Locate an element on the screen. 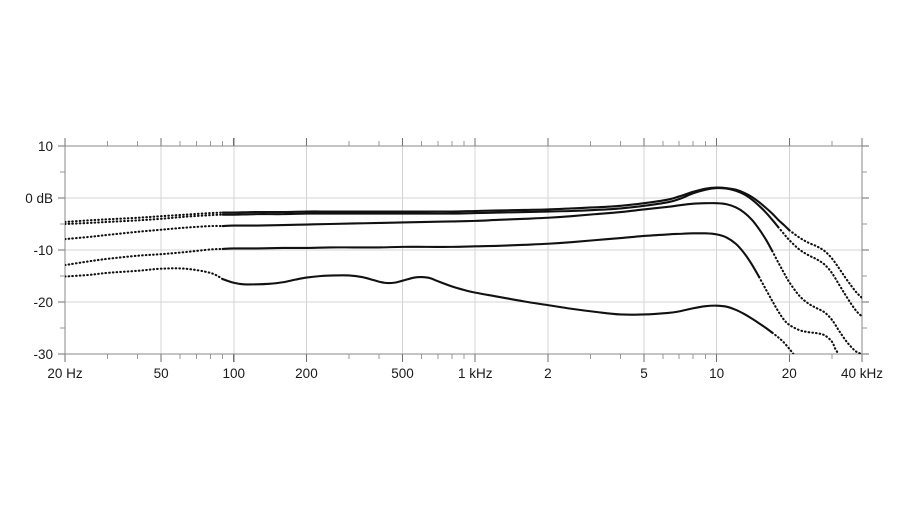 This screenshot has height=511, width=909. x-axis-tick-label: 100 is located at coordinates (233, 373).